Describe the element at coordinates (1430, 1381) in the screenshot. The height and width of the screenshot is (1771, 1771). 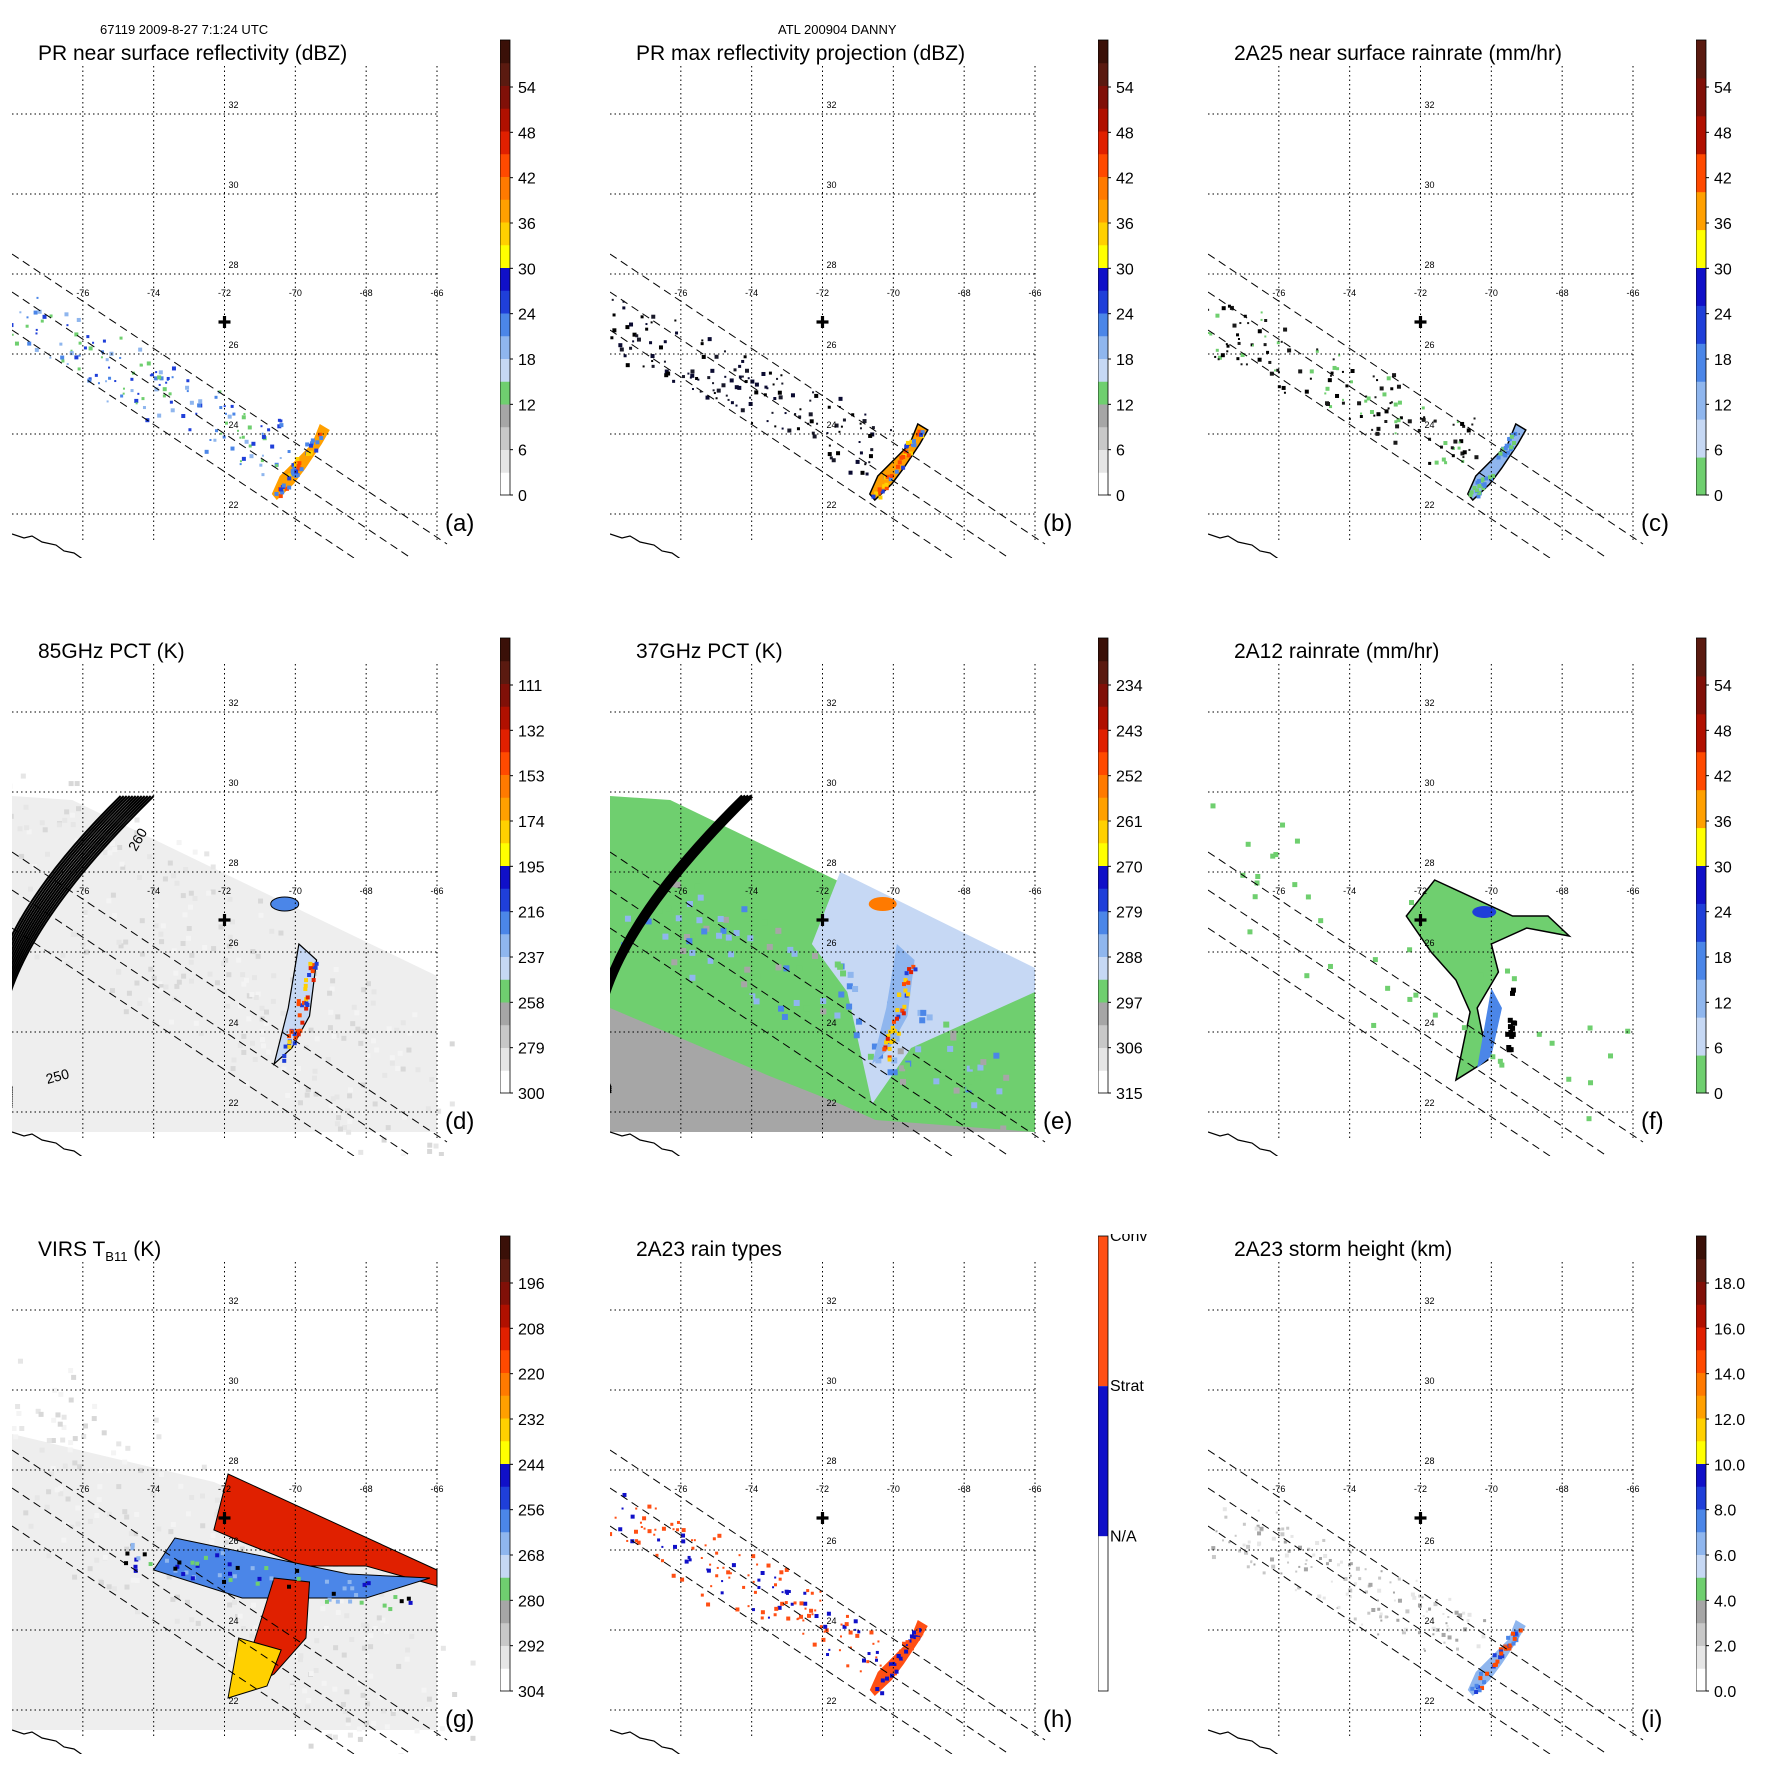
I see `lat-tick-label: 30` at that location.